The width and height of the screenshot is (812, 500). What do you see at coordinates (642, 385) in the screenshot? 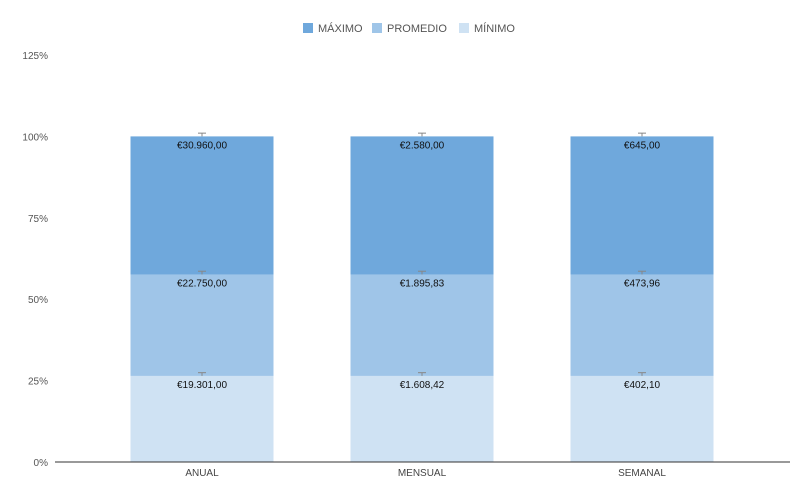
I see `data-label: €402,10` at bounding box center [642, 385].